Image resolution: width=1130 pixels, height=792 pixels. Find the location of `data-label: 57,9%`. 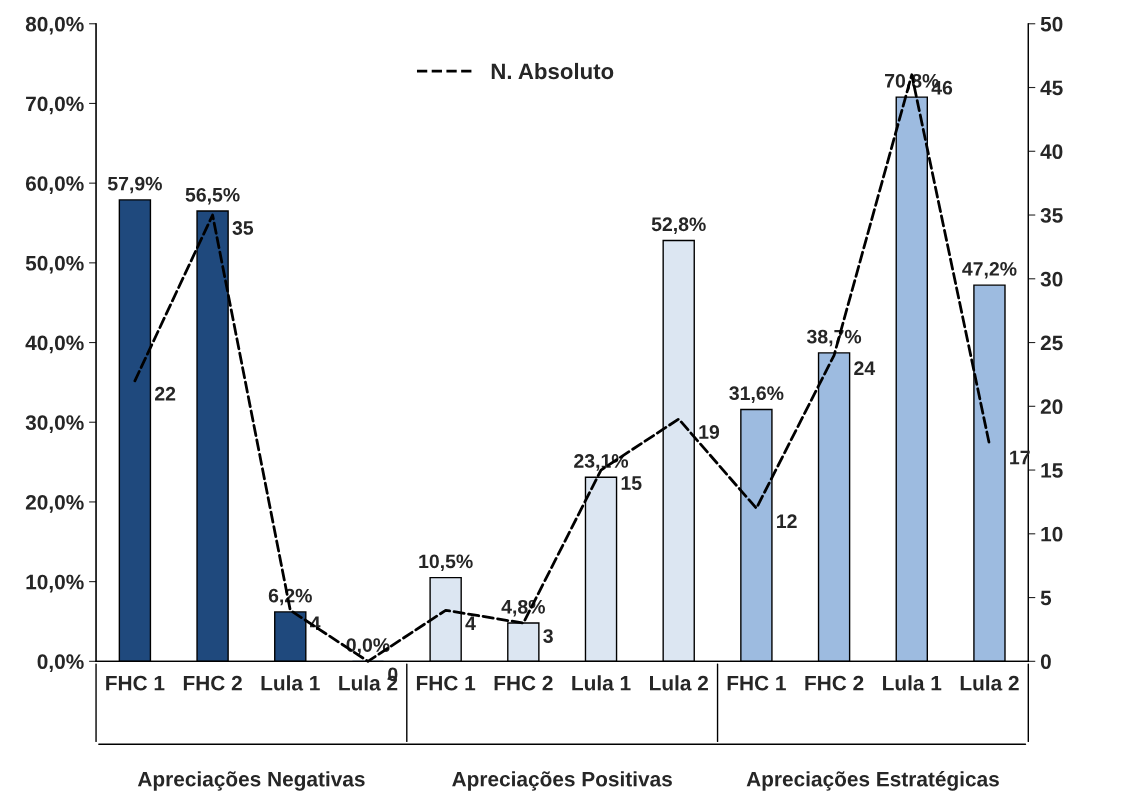

data-label: 57,9% is located at coordinates (134, 185).